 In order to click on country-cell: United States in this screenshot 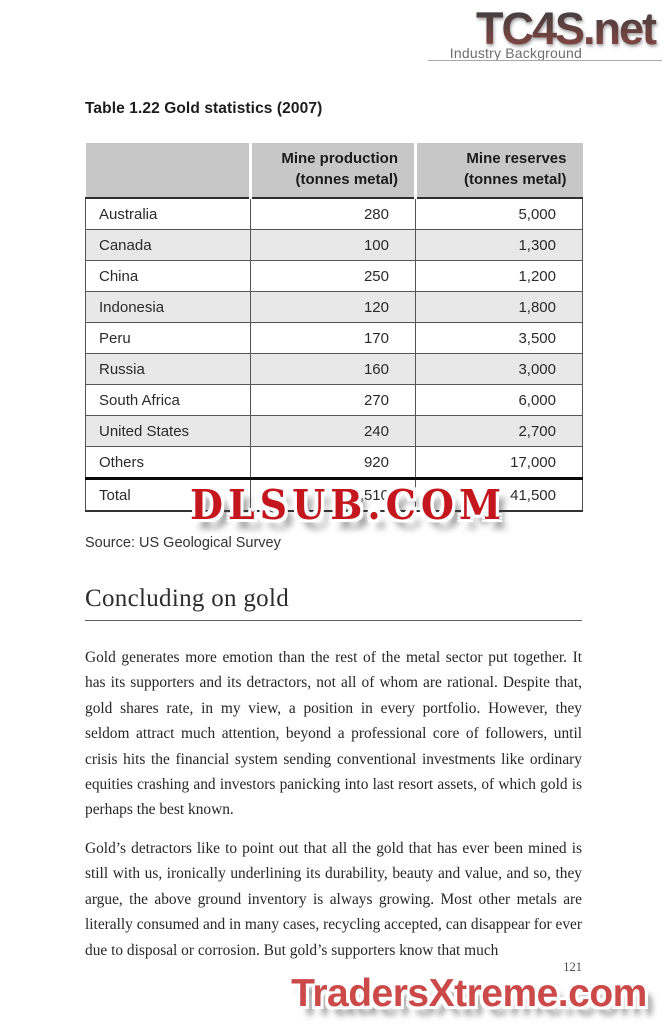, I will do `click(168, 431)`.